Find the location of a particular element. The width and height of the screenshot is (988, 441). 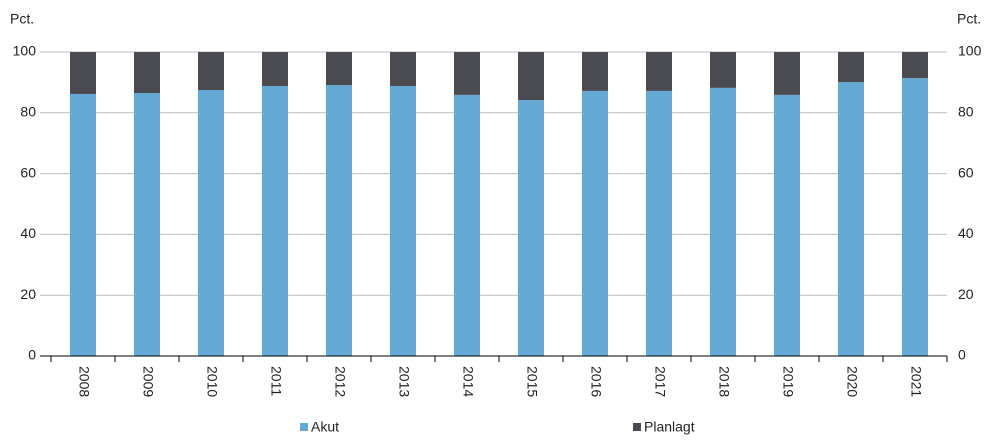

y2-tick-label: 20 is located at coordinates (966, 294).